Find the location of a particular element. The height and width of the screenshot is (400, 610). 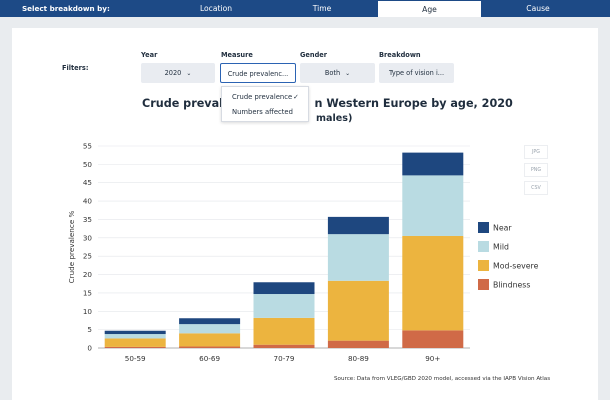

export-jpg-button: JPG is located at coordinates (536, 152).